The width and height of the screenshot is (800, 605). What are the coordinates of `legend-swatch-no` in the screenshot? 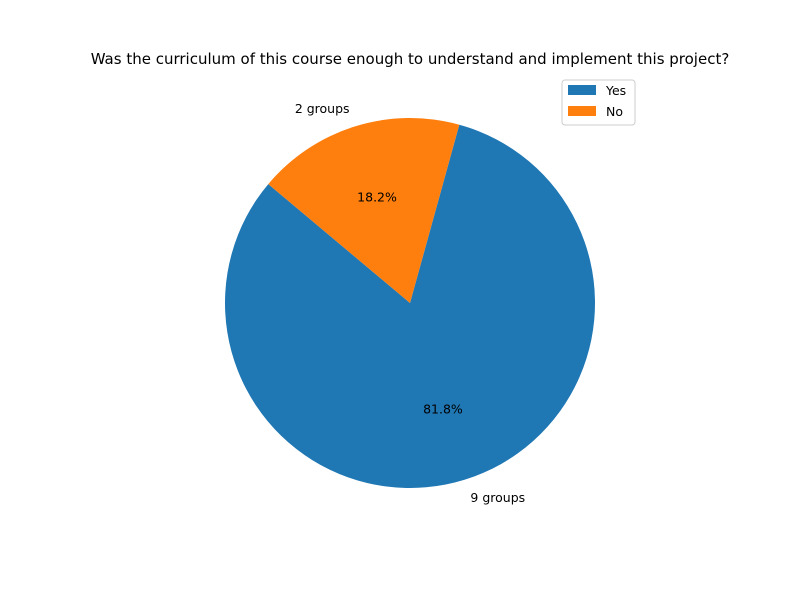 It's located at (582, 111).